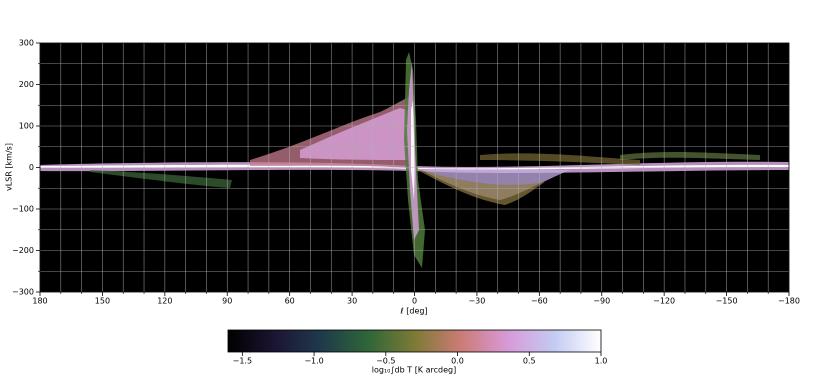 The height and width of the screenshot is (392, 830). I want to click on colorbar-tick-label: 0.0, so click(457, 361).